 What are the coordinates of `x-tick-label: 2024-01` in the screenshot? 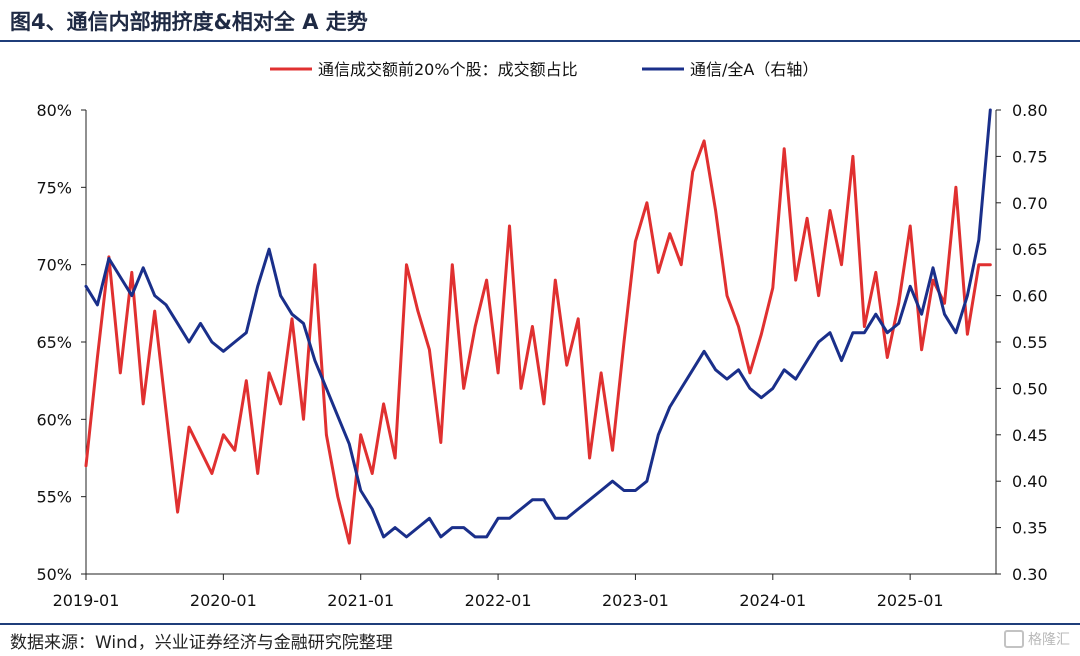 It's located at (772, 600).